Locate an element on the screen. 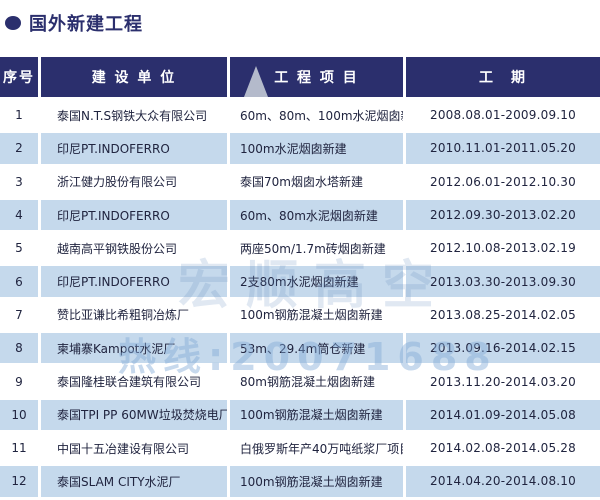  cell-period: 2013.09.16-2014.02.15 is located at coordinates (503, 348).